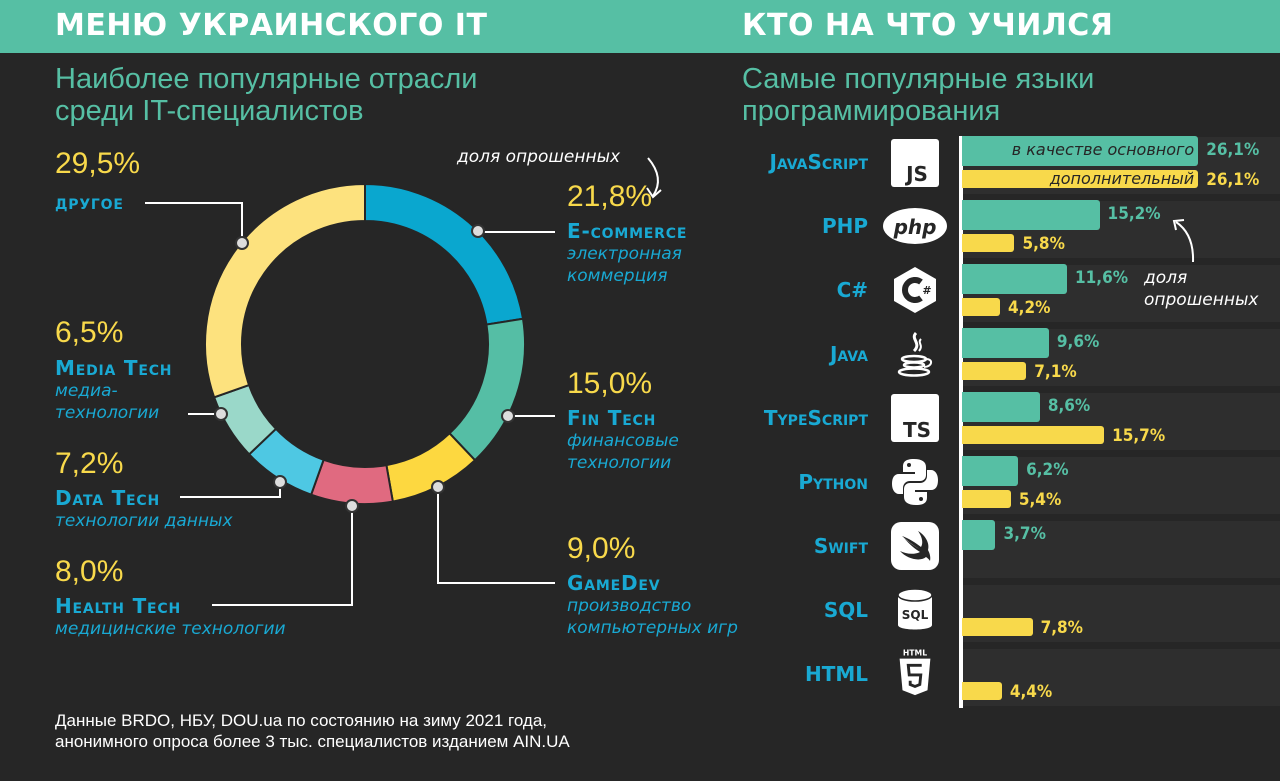  I want to click on label-gamedev: GameDev, so click(614, 583).